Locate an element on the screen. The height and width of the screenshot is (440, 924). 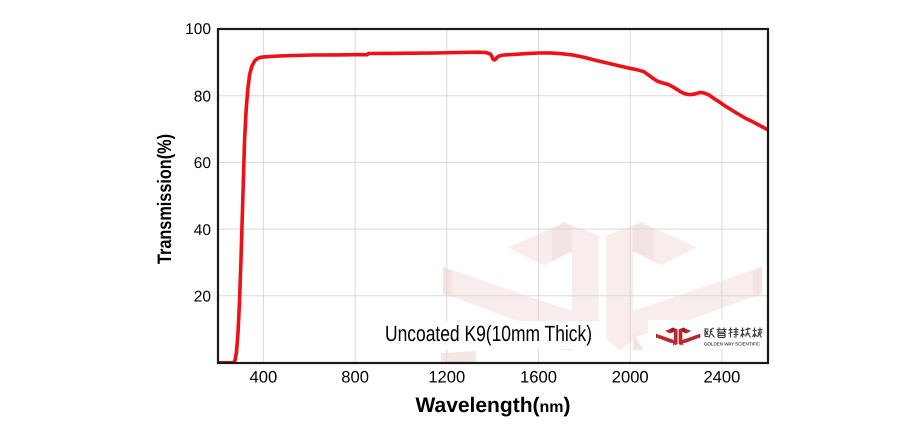
svg-text: Uncoated K9(10mm Thick) is located at coordinates (488, 333).